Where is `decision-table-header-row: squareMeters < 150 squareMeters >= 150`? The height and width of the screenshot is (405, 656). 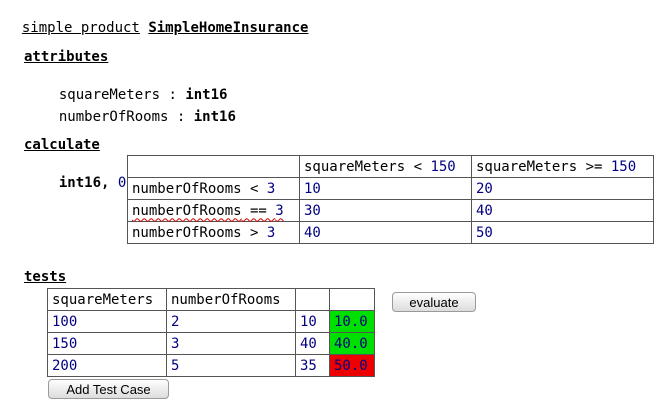
decision-table-header-row: squareMeters < 150 squareMeters >= 150 is located at coordinates (390, 166).